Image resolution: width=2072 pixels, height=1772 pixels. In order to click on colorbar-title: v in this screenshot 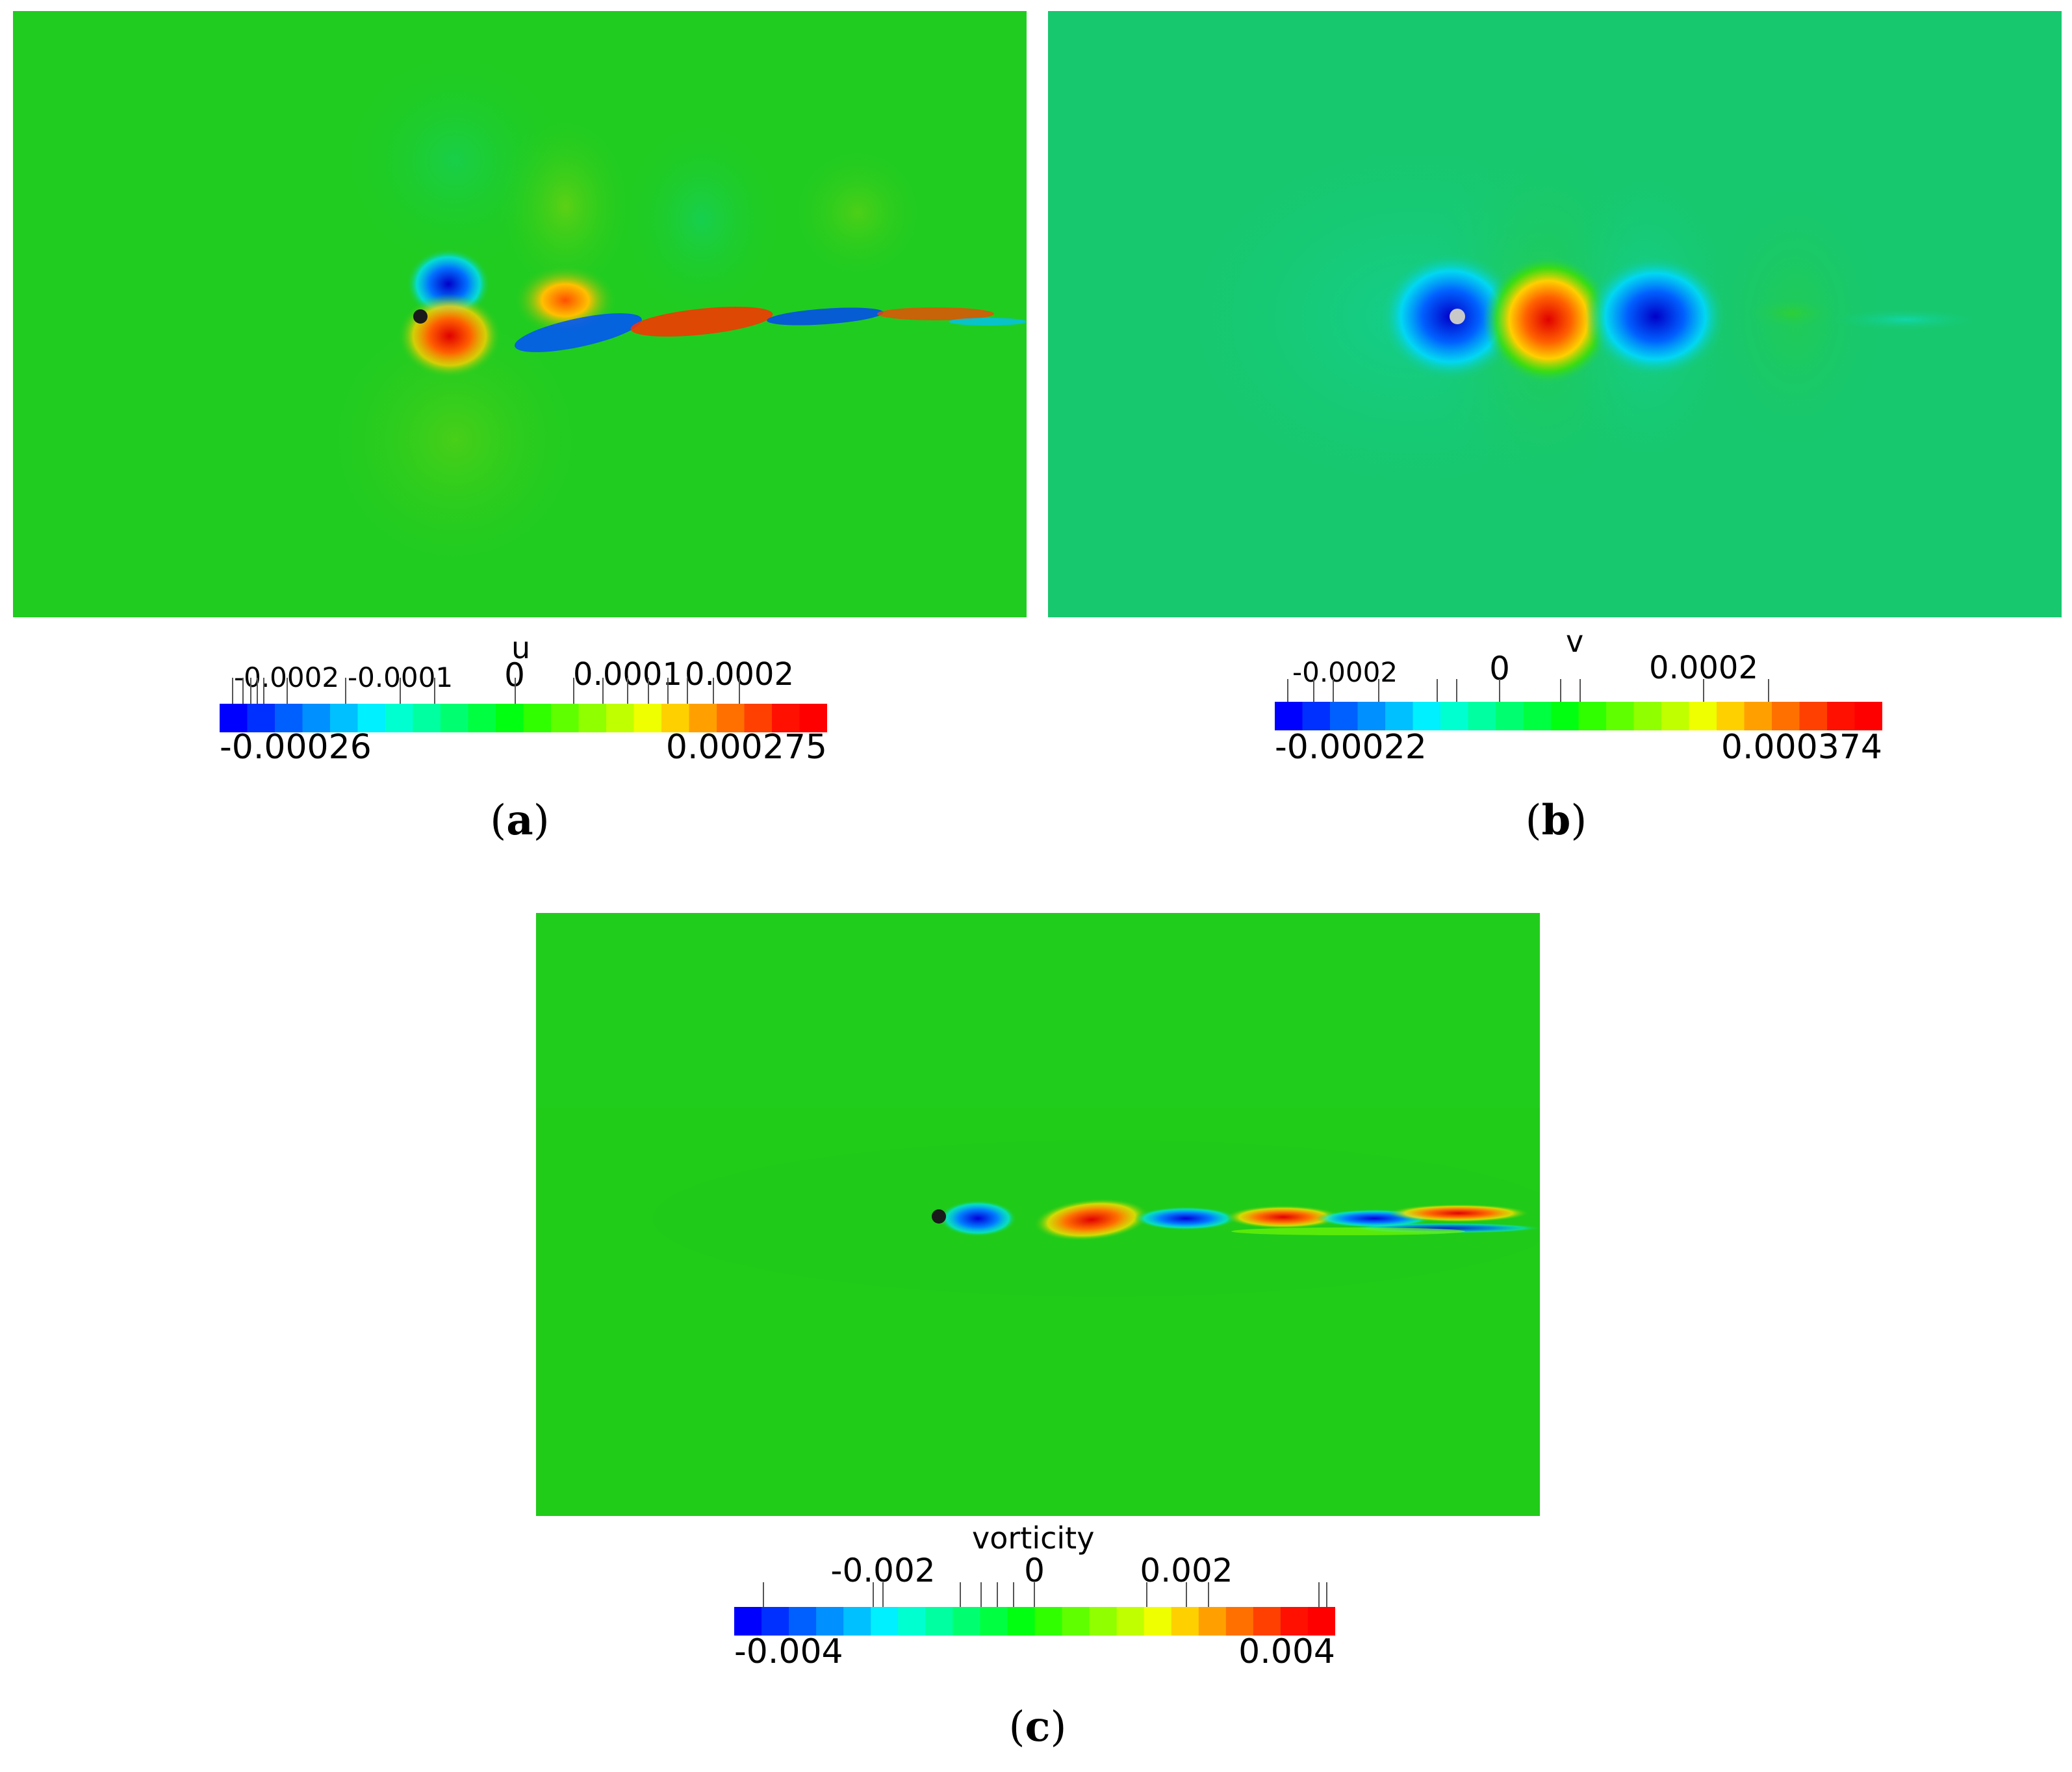, I will do `click(1575, 641)`.